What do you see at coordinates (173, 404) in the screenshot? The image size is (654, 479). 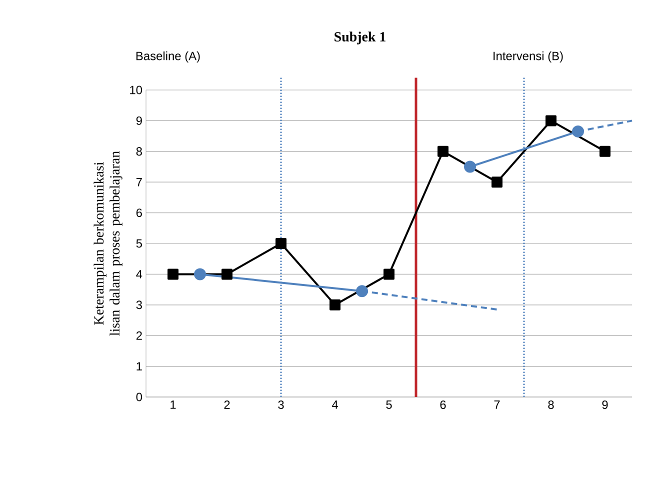 I see `x-tick-label: 1` at bounding box center [173, 404].